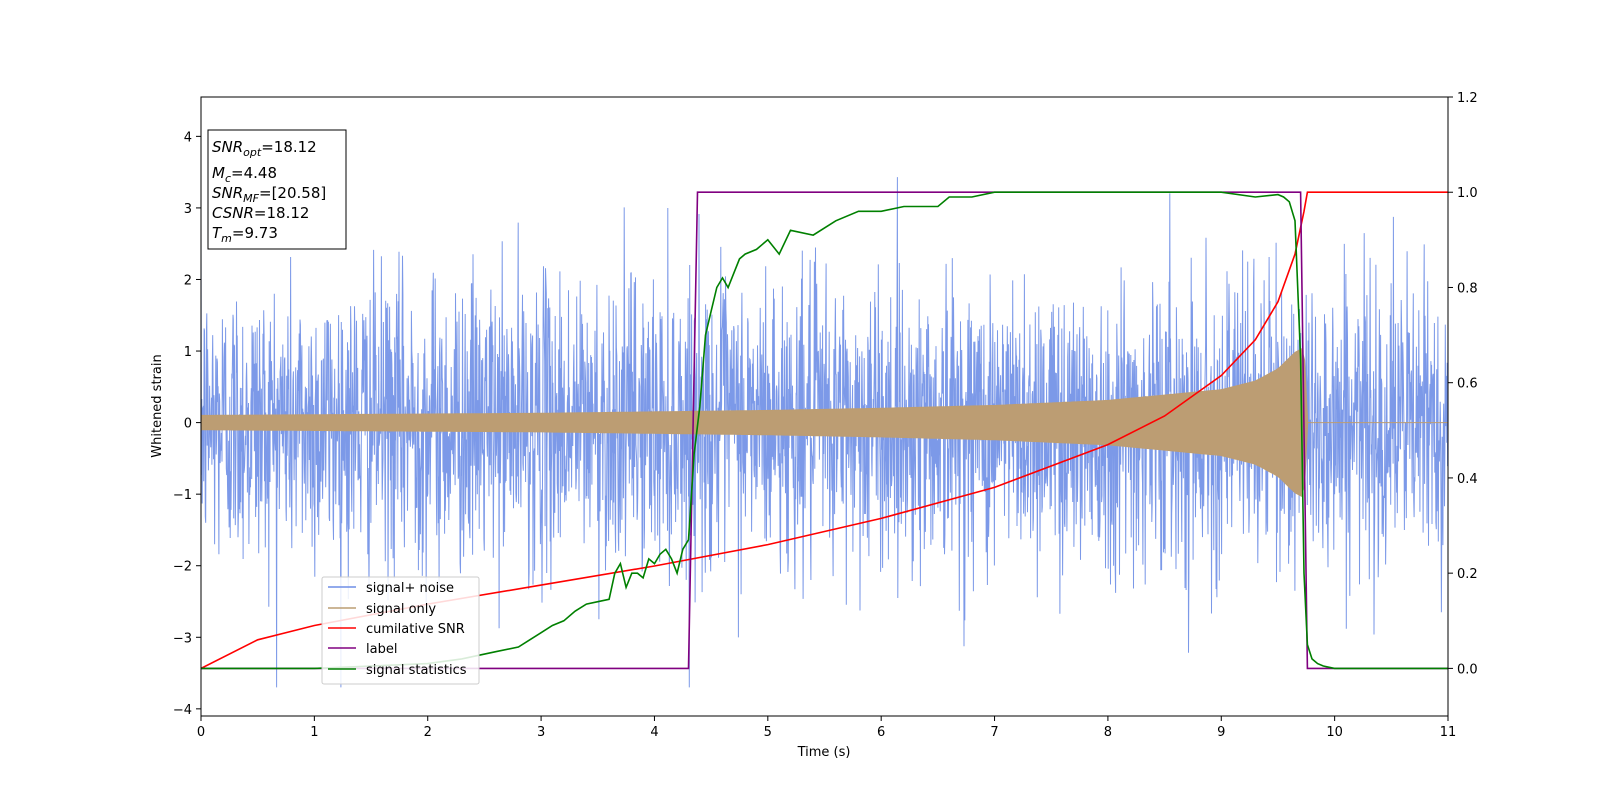 The height and width of the screenshot is (800, 1600). Describe the element at coordinates (182, 710) in the screenshot. I see `y-left-tick-label: −4` at that location.